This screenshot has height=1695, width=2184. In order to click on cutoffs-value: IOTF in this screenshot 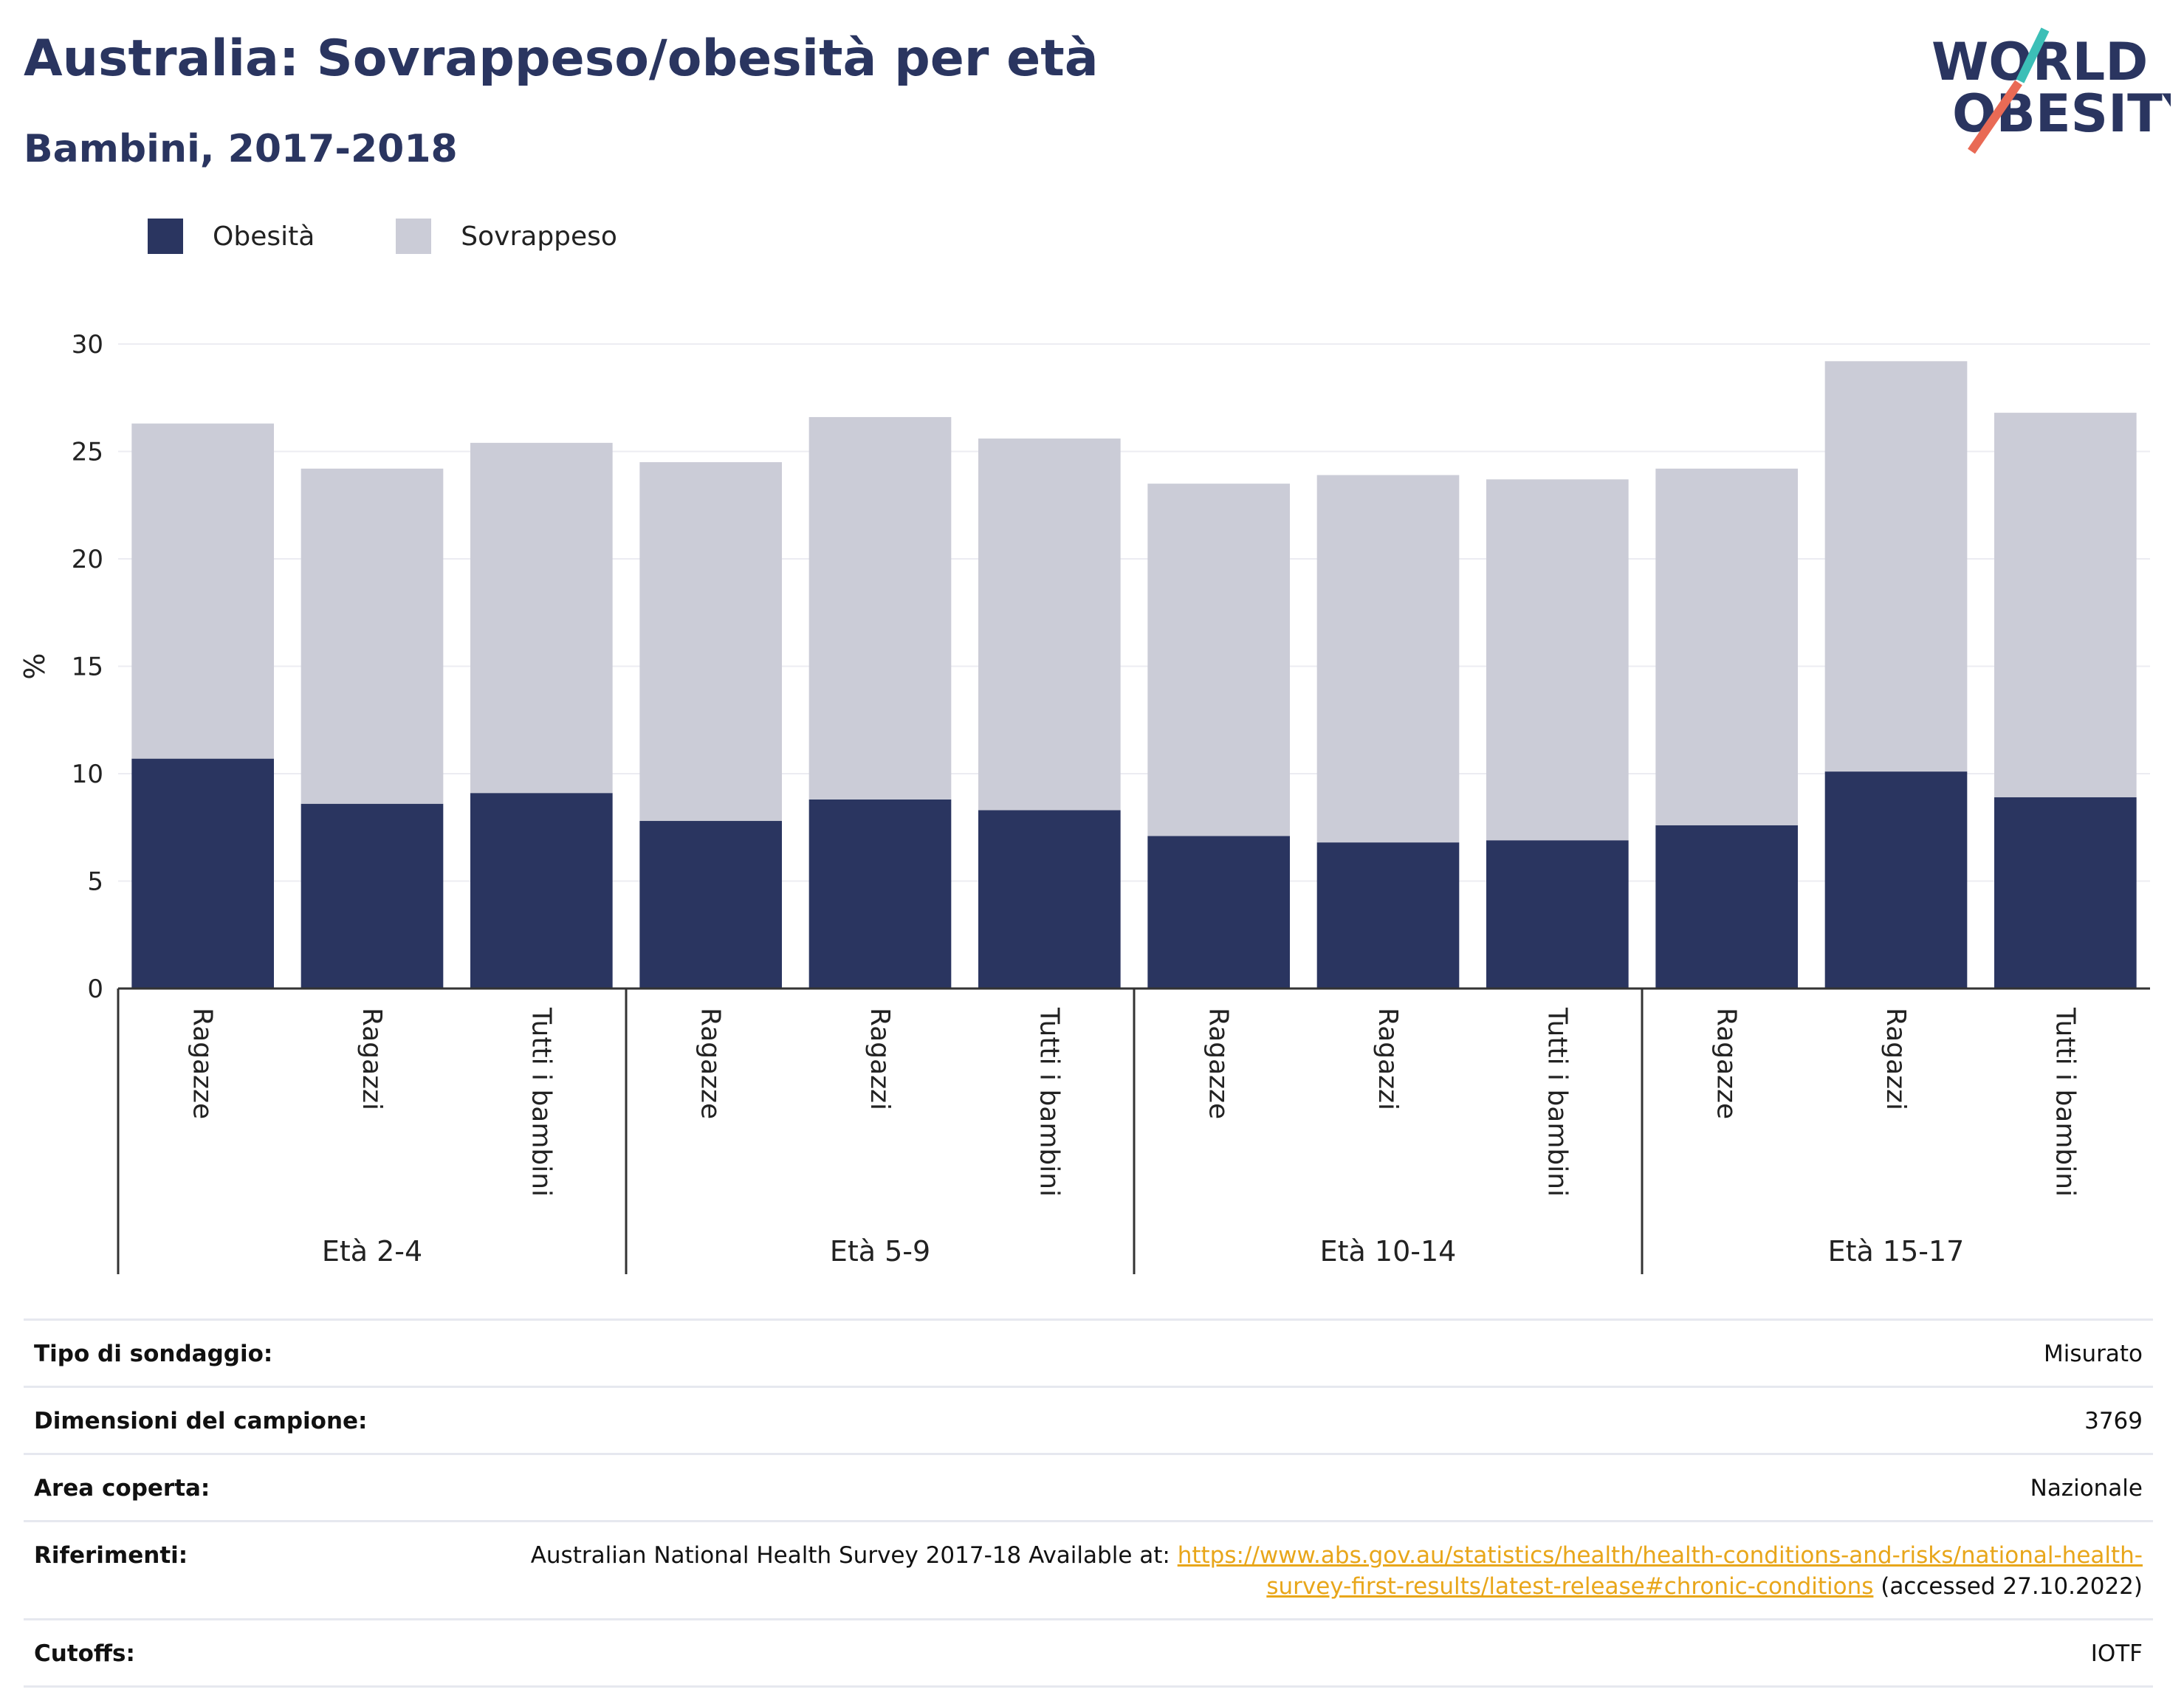, I will do `click(2117, 1653)`.